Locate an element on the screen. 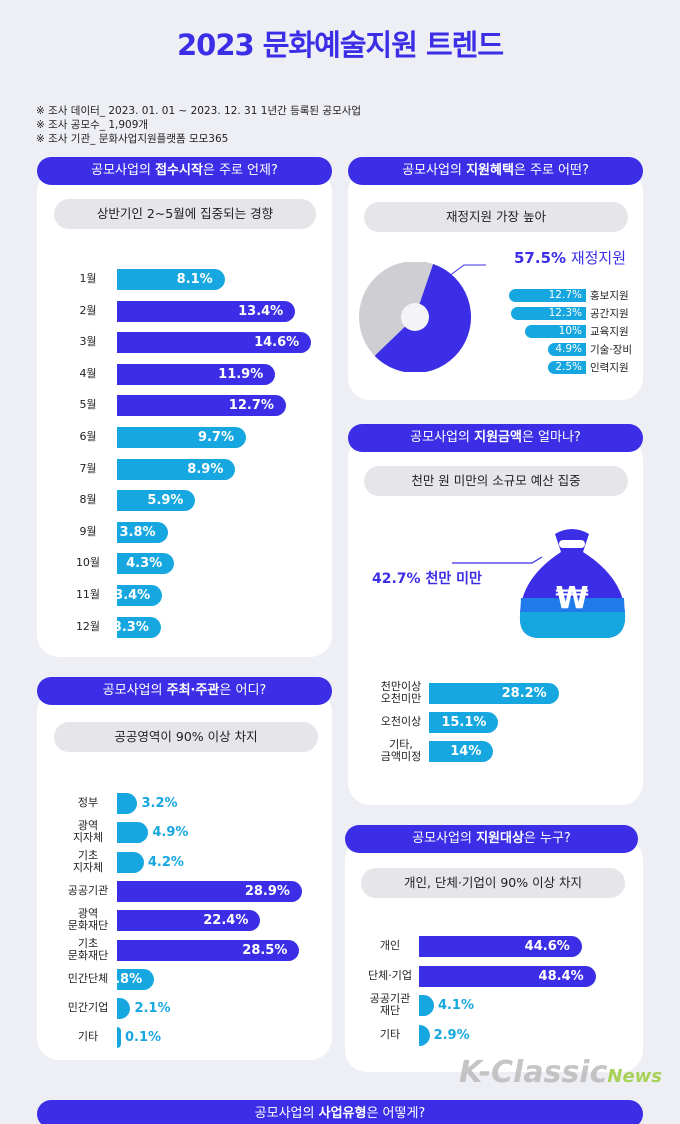  value-label: 5.8% is located at coordinates (124, 979).